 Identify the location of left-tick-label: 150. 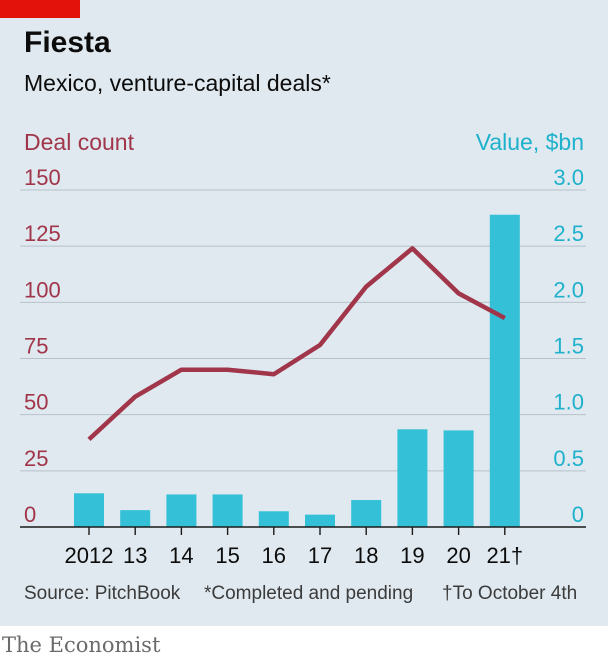
(42, 177).